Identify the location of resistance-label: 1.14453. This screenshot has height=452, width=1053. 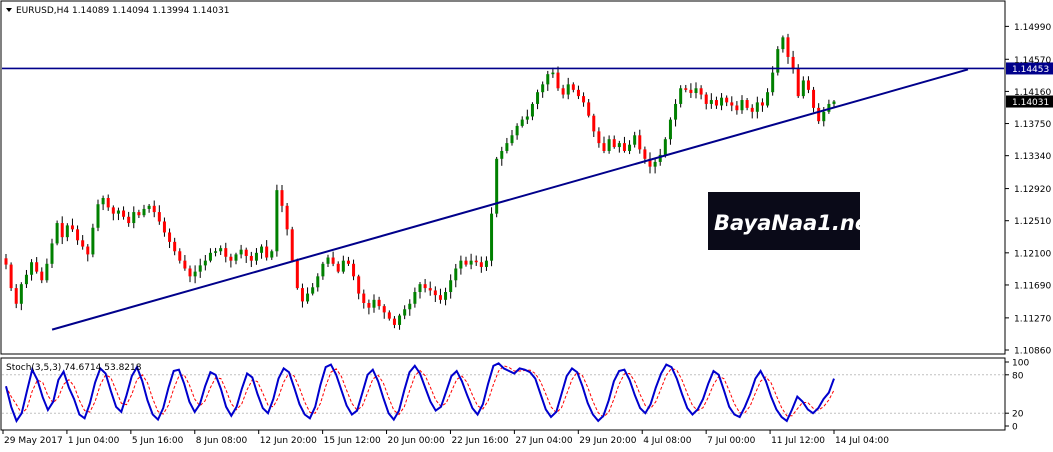
(1030, 70).